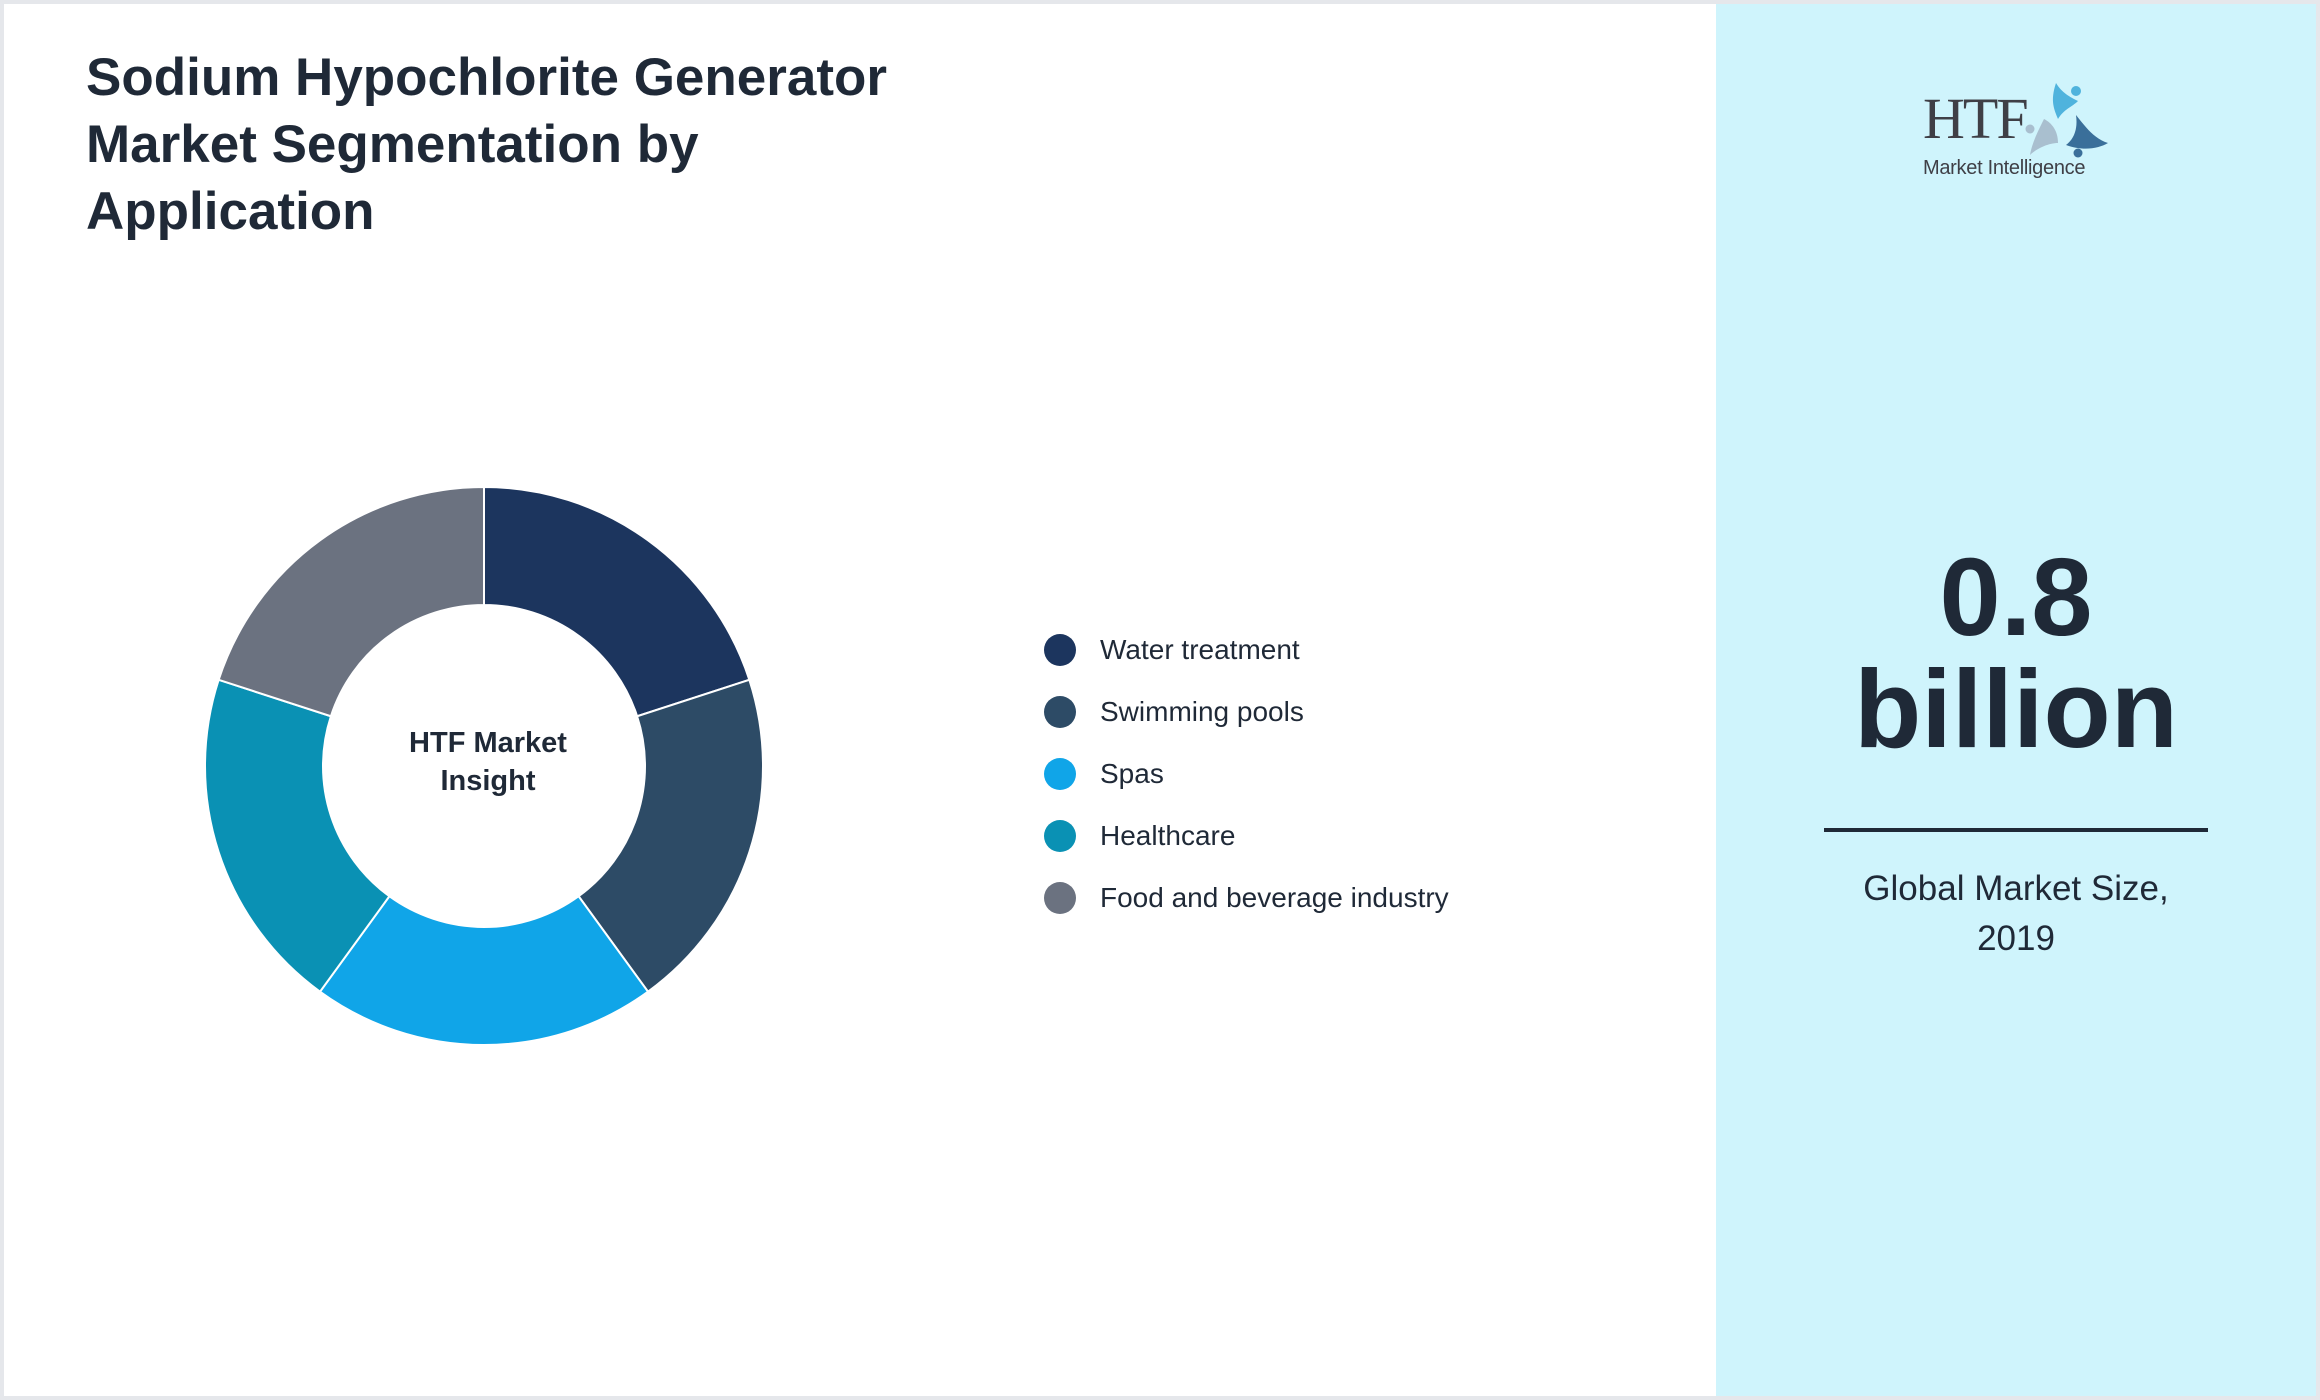 The image size is (2320, 1400). I want to click on legend-item: Spas, so click(1246, 774).